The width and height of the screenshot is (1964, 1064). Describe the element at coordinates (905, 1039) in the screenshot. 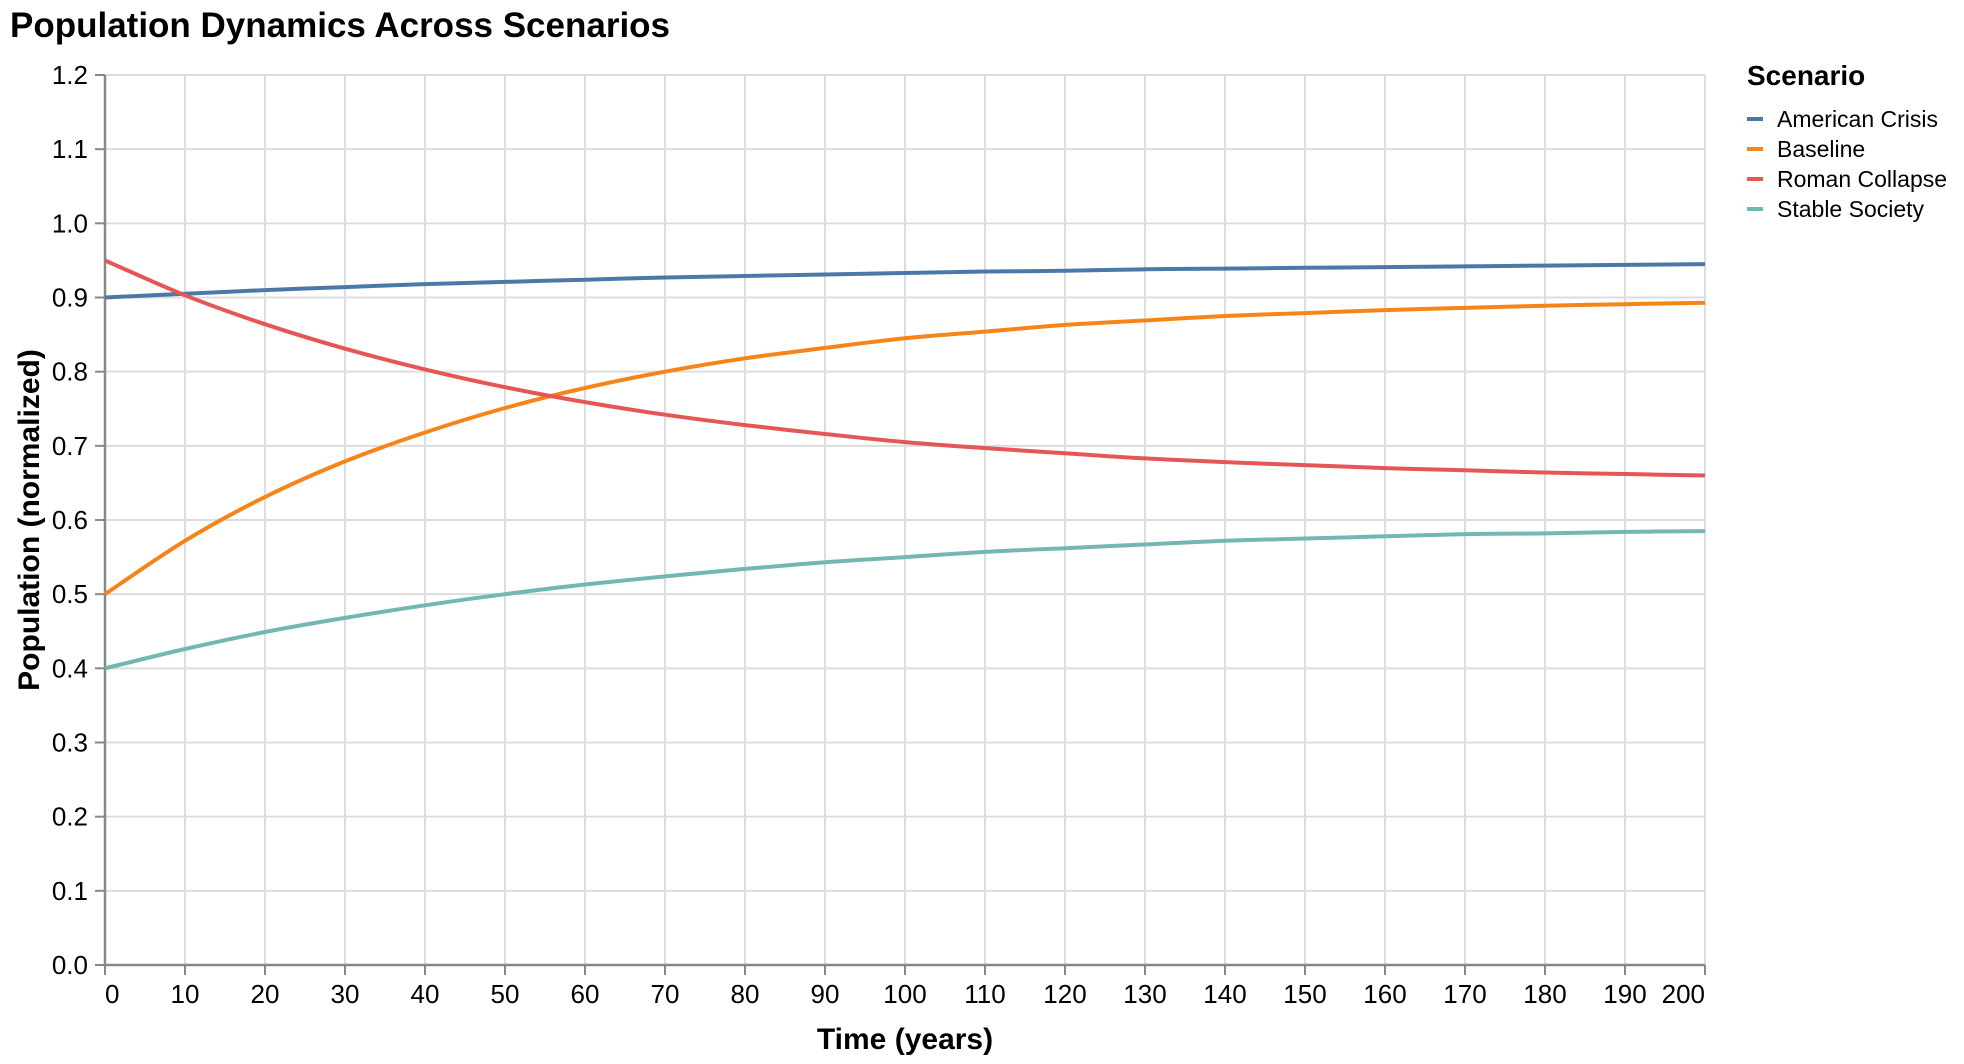

I see `x-axis-title: Time (years)` at that location.